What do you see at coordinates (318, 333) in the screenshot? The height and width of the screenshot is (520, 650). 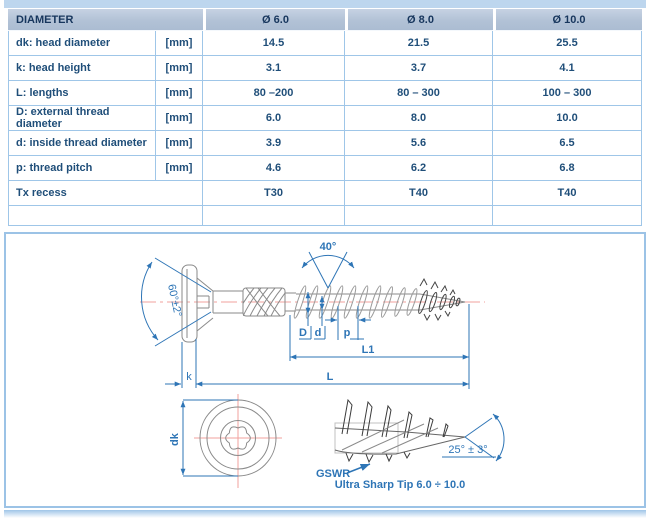 I see `dim-d-label: d` at bounding box center [318, 333].